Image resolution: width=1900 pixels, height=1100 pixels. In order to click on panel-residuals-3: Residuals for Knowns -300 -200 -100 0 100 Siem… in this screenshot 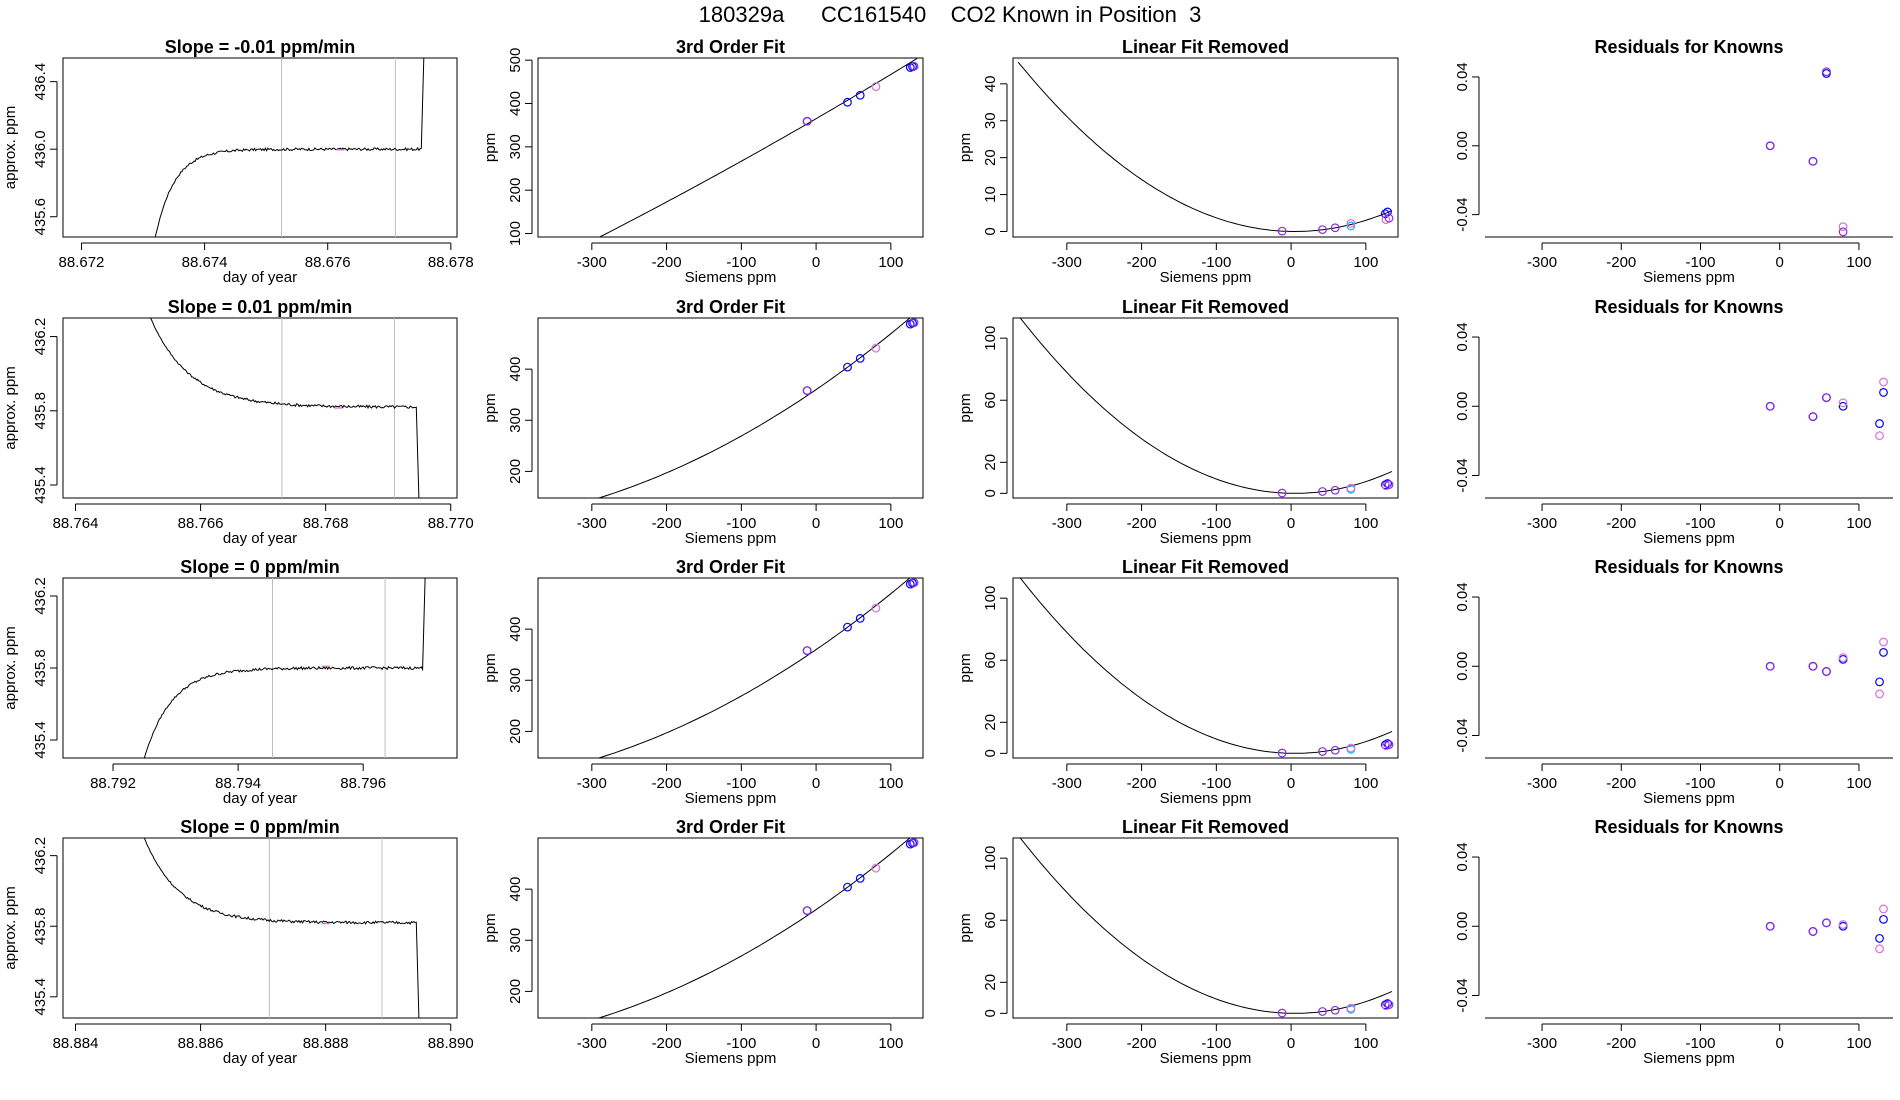, I will do `click(1673, 942)`.